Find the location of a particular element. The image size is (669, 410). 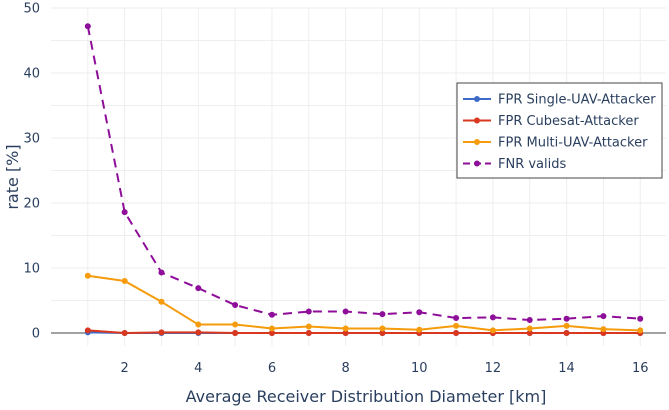

y-tick-label: 40 is located at coordinates (31, 74).